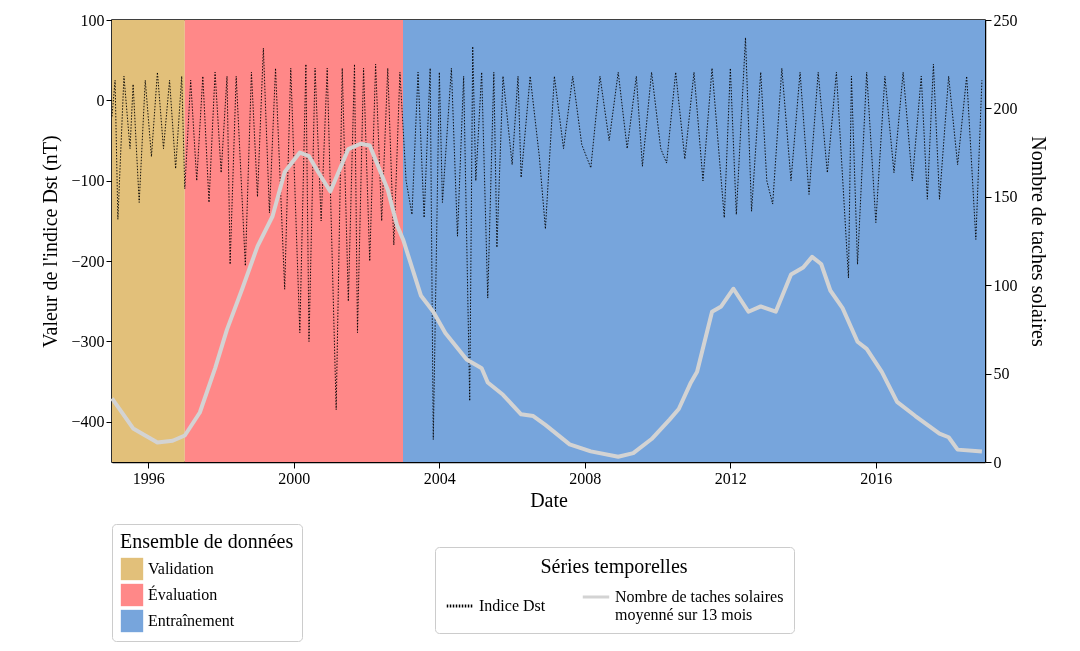 Image resolution: width=1080 pixels, height=651 pixels. What do you see at coordinates (88, 341) in the screenshot?
I see `y-tick-label: −300` at bounding box center [88, 341].